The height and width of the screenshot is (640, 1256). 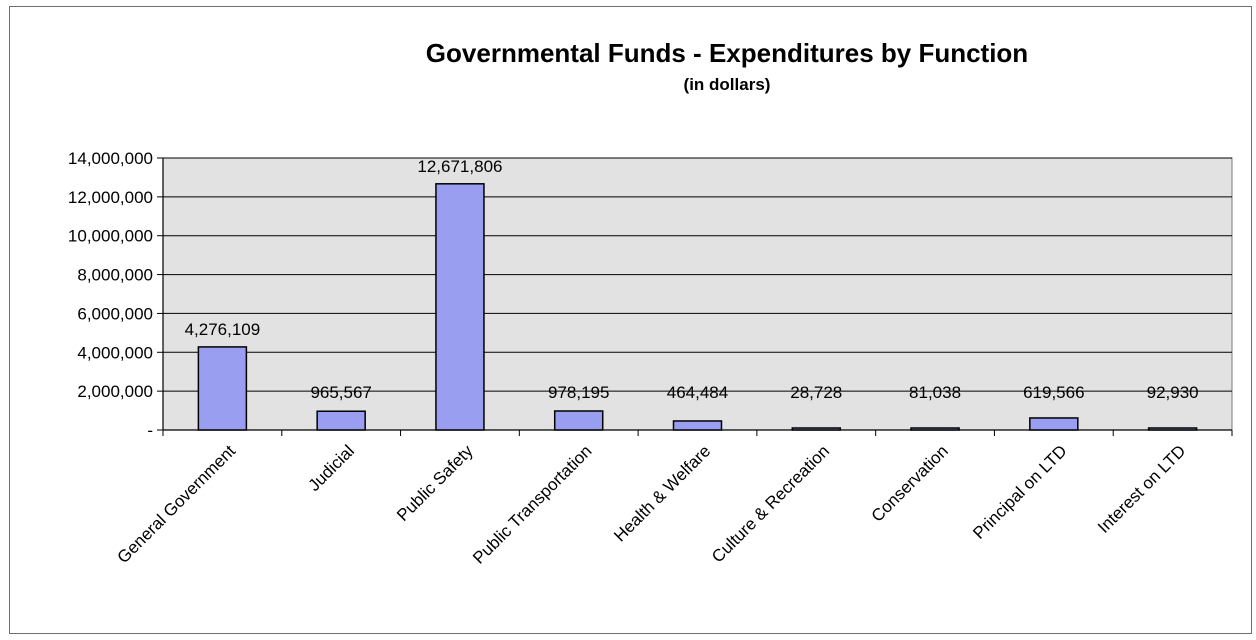 What do you see at coordinates (532, 504) in the screenshot?
I see `category-label: Public Transportation` at bounding box center [532, 504].